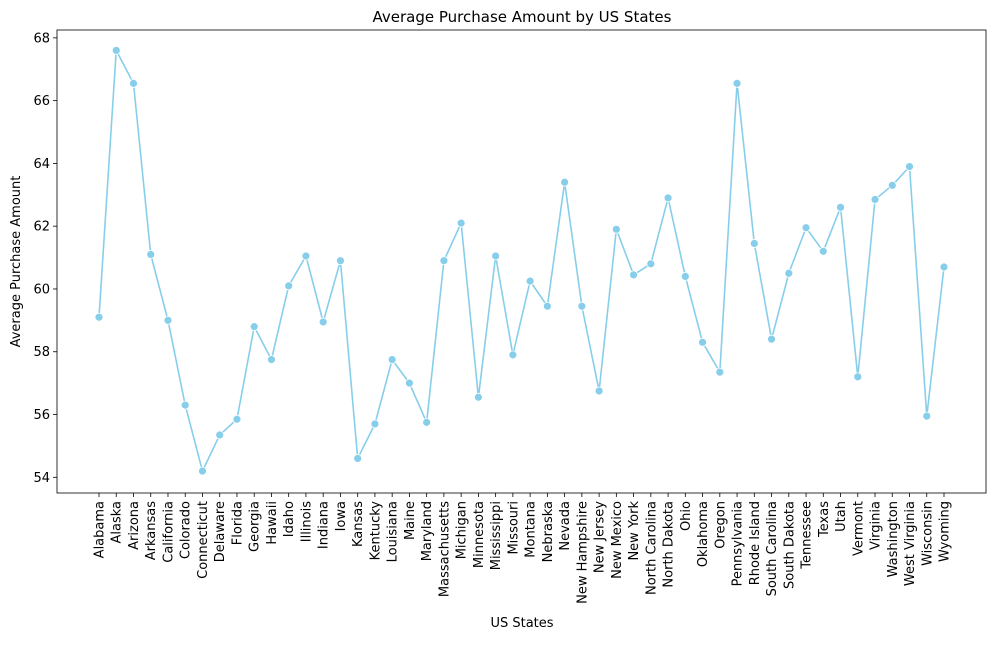 Image resolution: width=997 pixels, height=646 pixels. Describe the element at coordinates (738, 543) in the screenshot. I see `x-tick-label: Pennsylvania` at that location.